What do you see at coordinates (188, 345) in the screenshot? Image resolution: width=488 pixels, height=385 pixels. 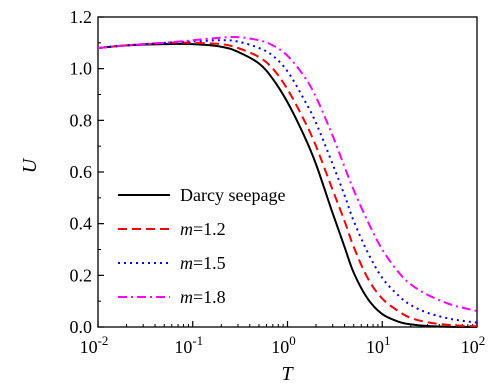 I see `x-tick-label: 10⁻¹` at bounding box center [188, 345].